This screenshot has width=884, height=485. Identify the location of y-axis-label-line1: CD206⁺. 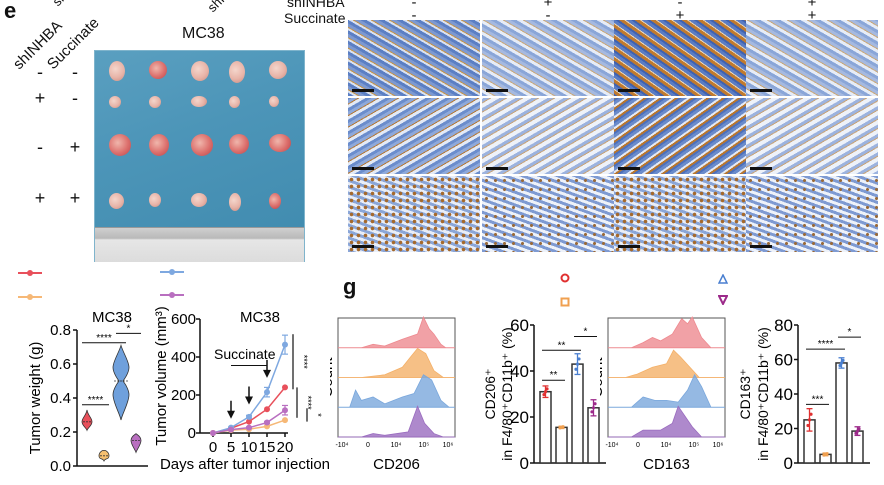
(490, 394).